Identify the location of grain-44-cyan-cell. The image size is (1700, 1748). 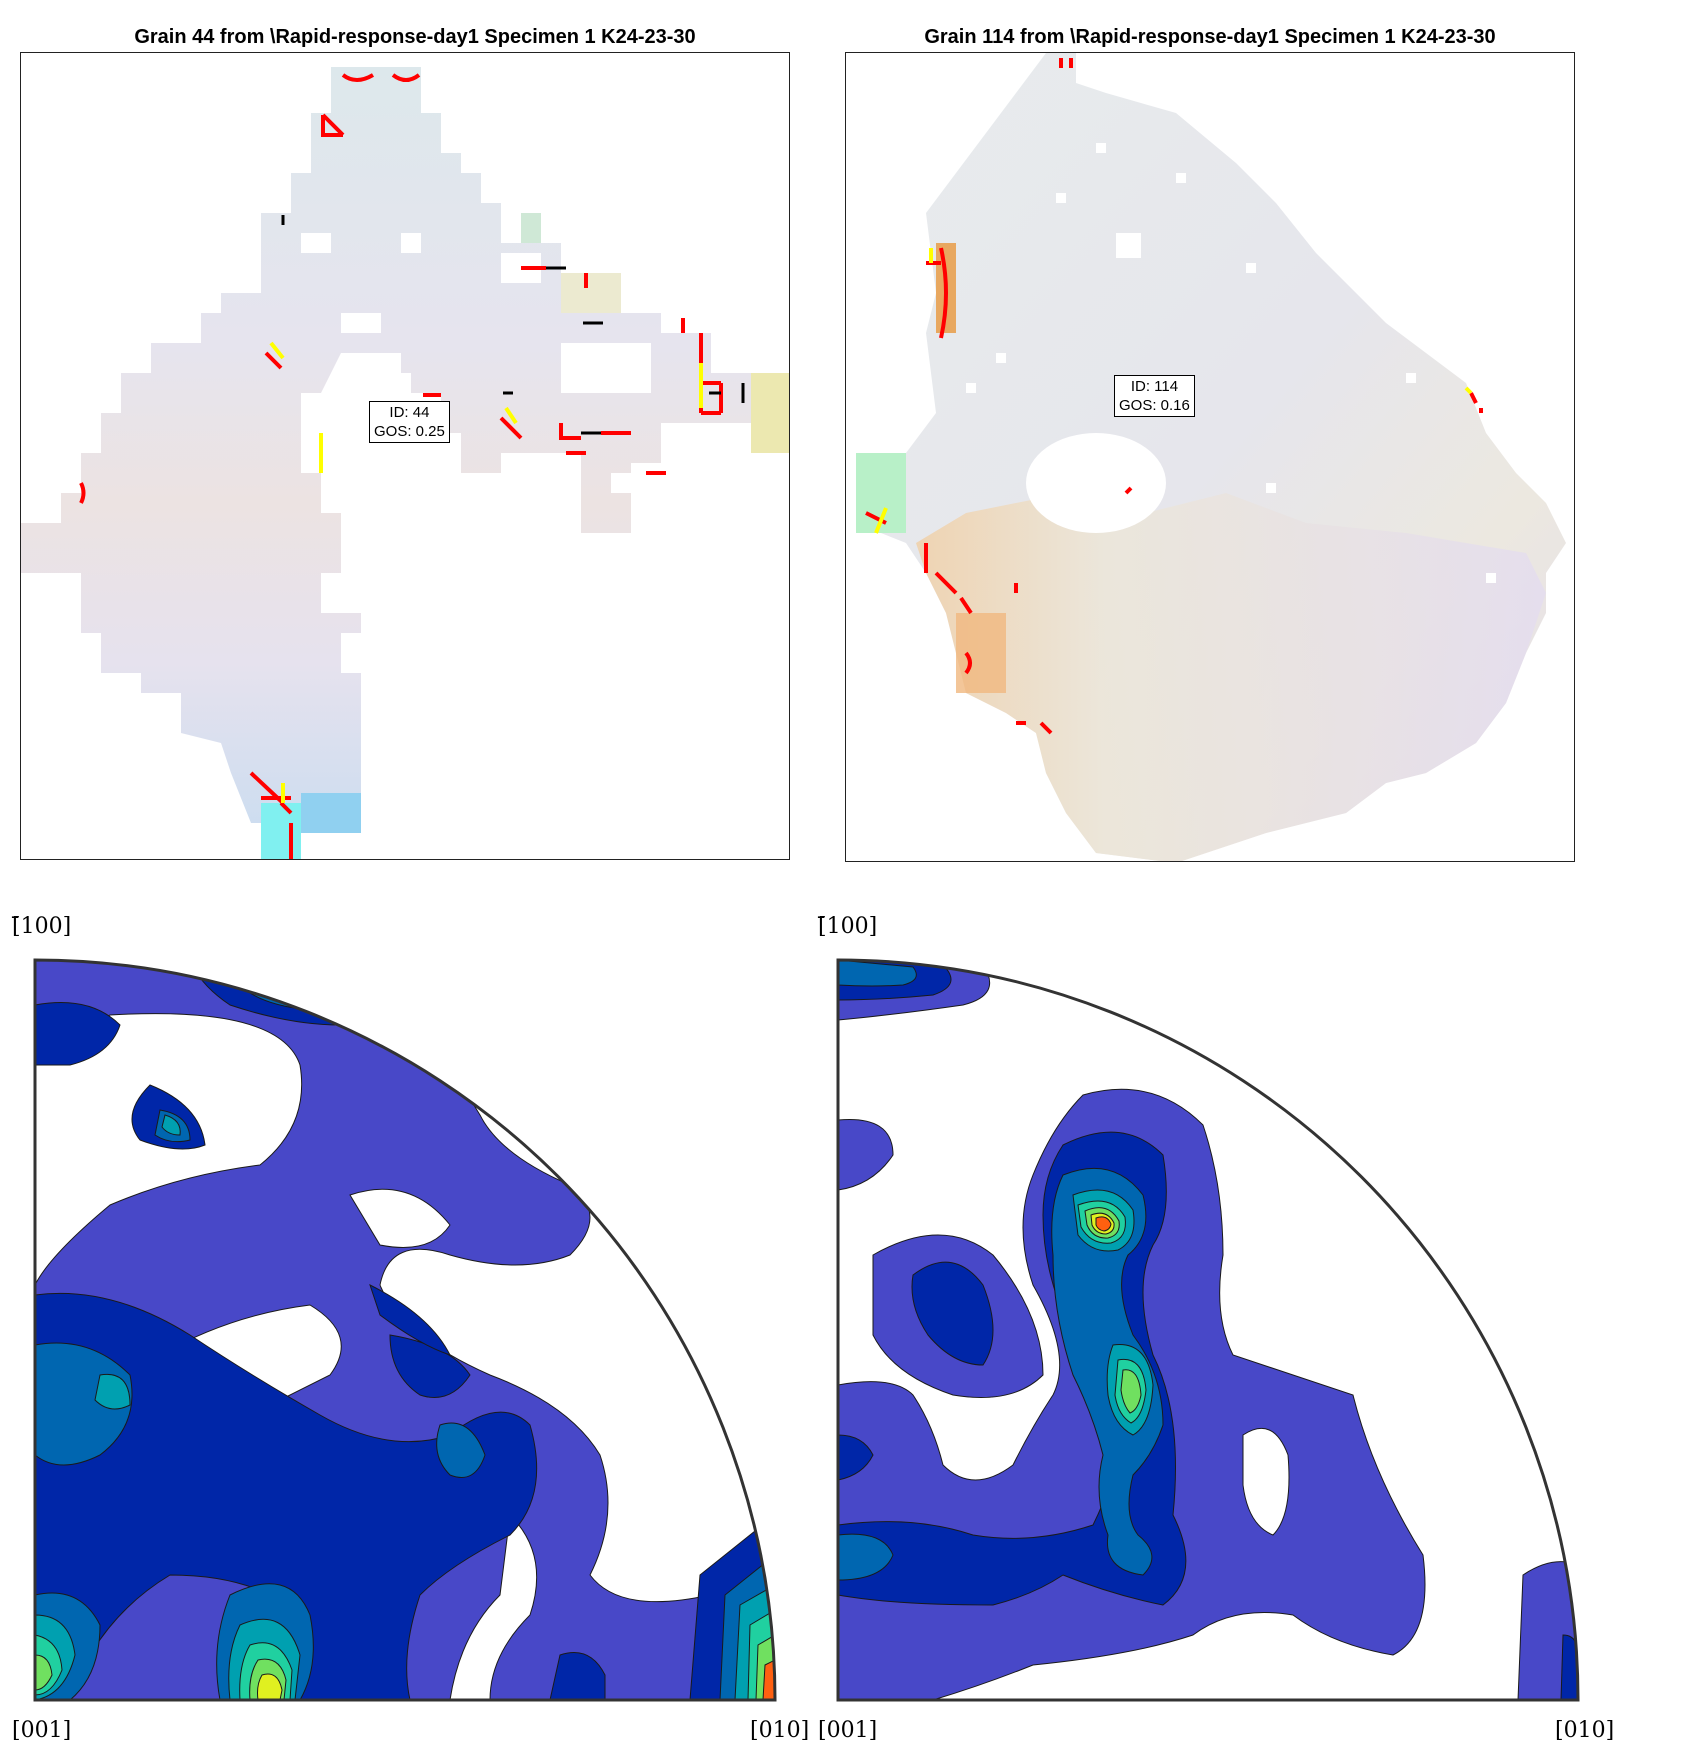
(281, 831).